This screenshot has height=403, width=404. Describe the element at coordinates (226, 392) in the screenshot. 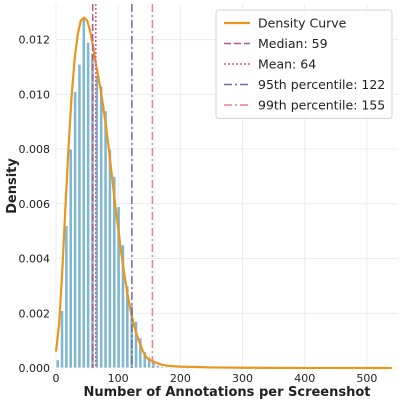

I see `x-axis-label: Number of Annotations per Screenshot` at that location.